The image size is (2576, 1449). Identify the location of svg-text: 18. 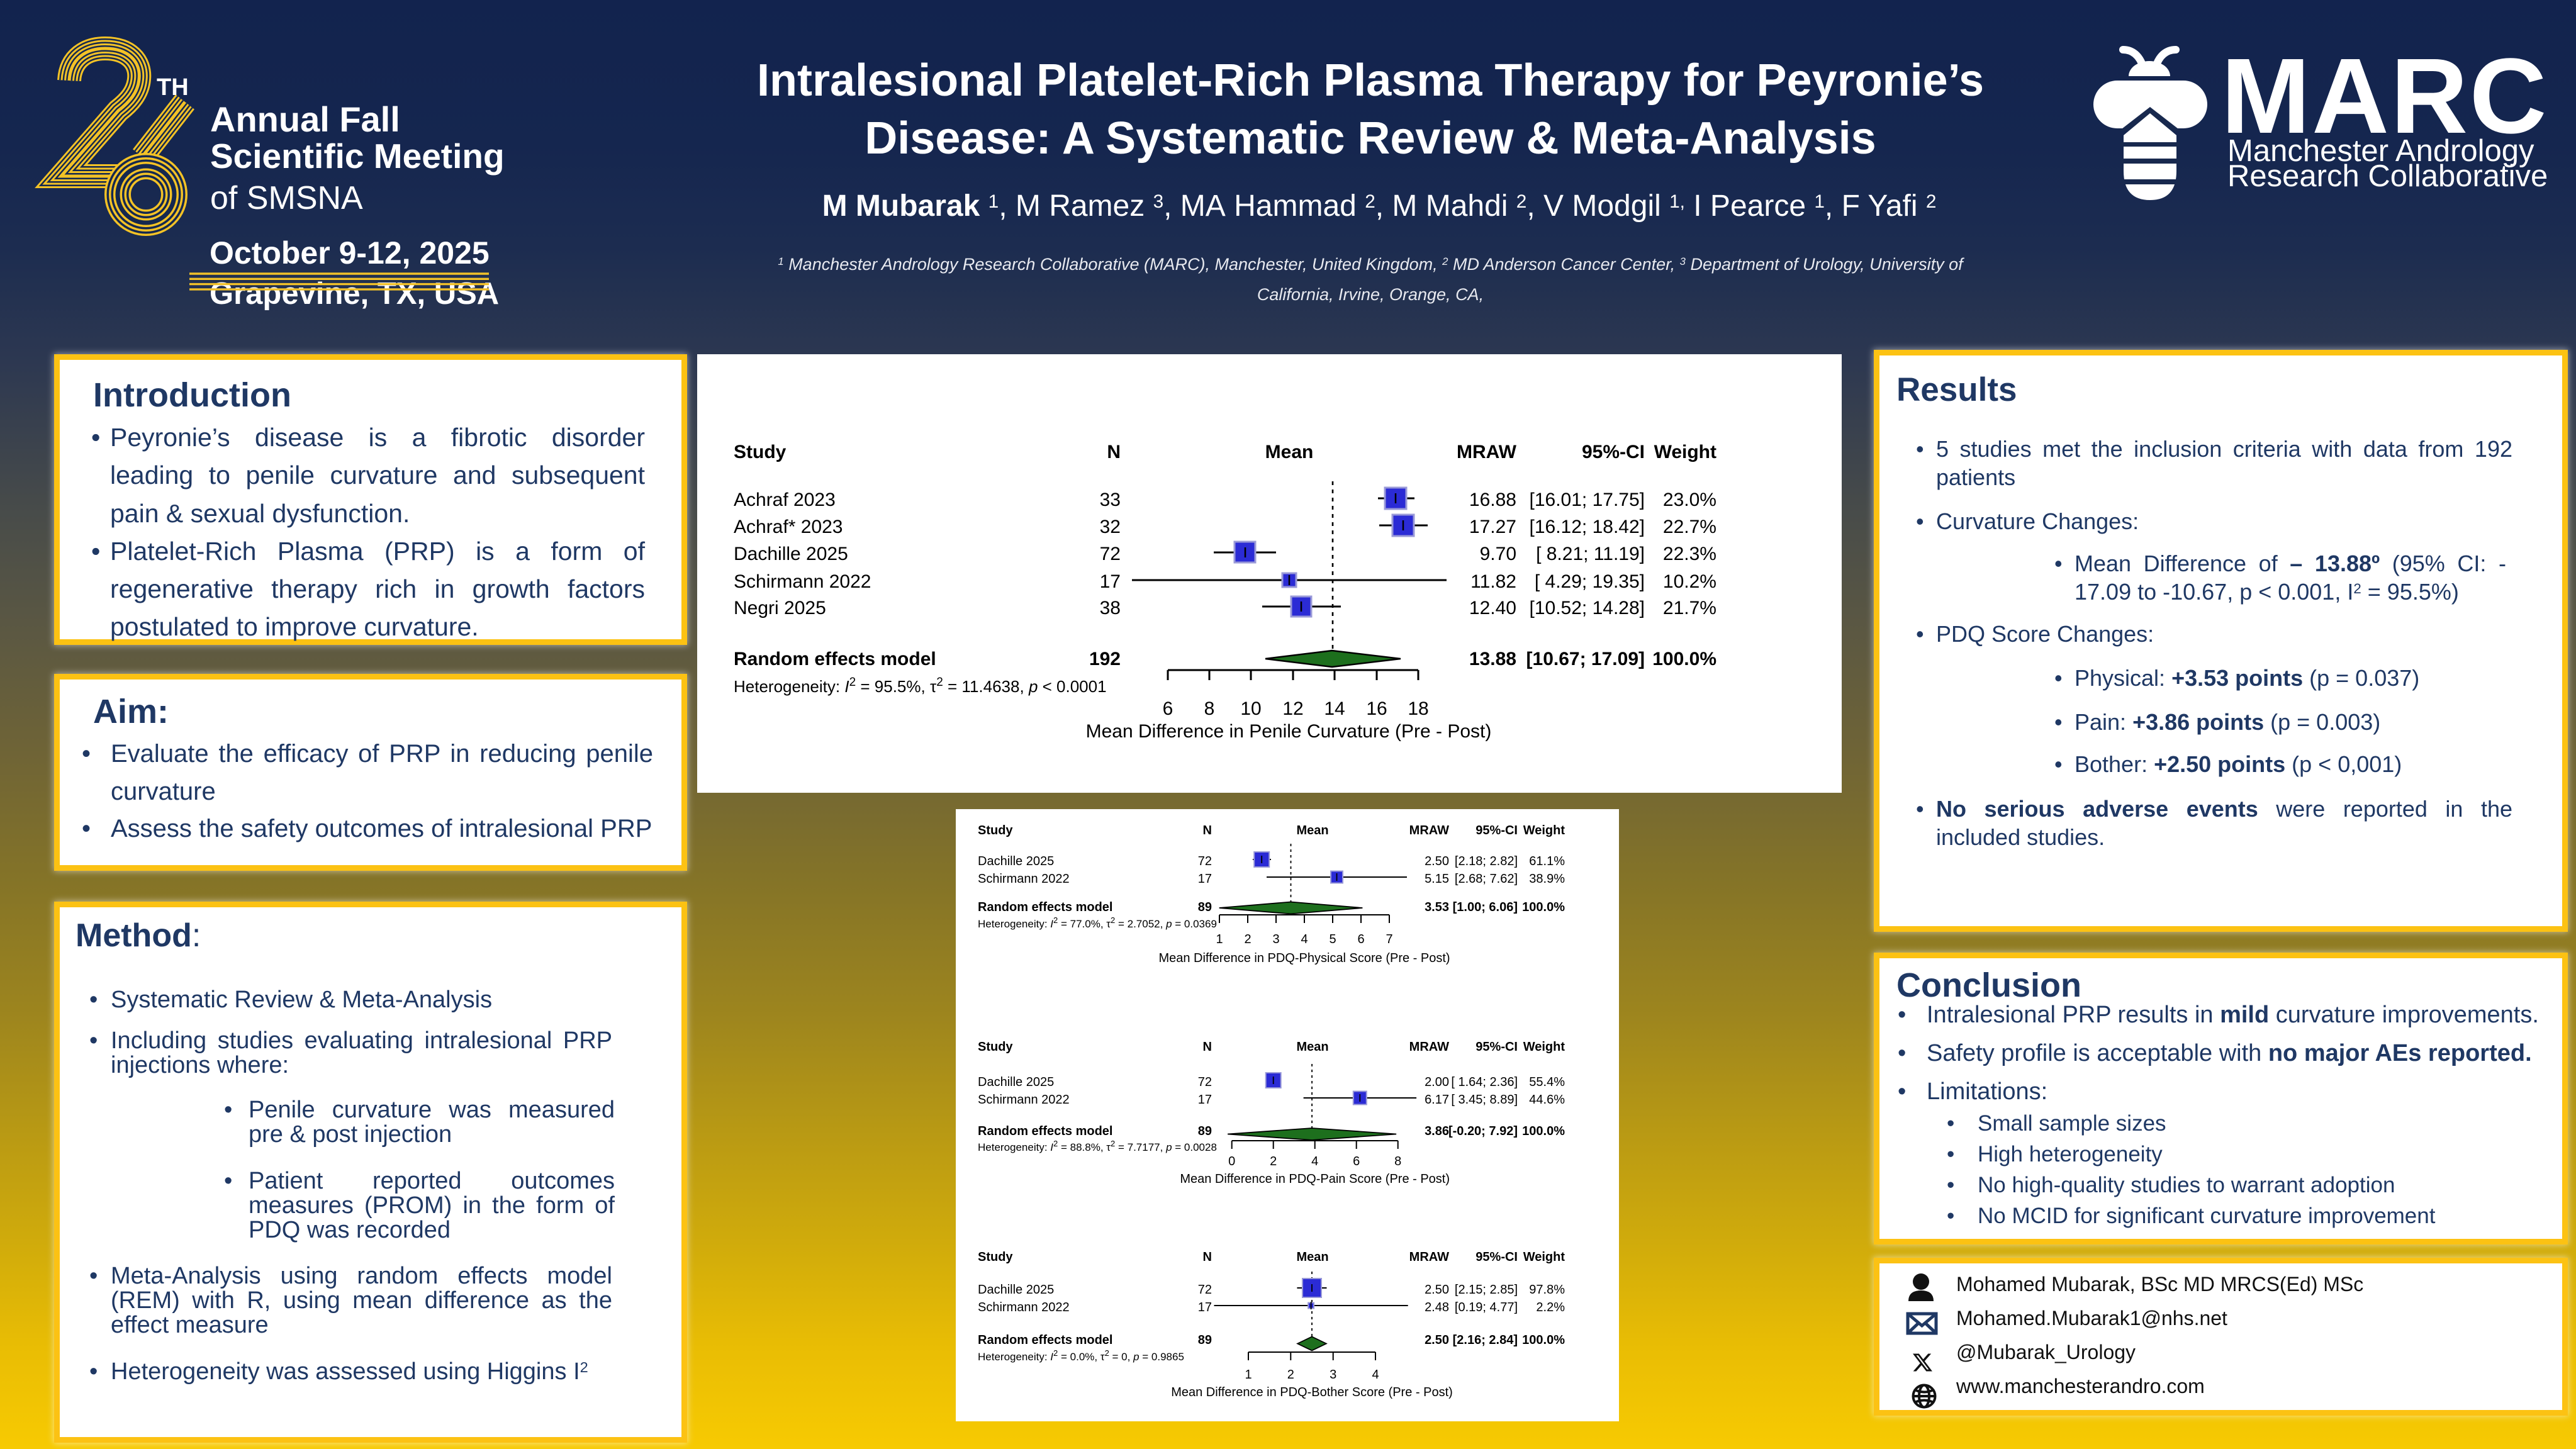
(1418, 708).